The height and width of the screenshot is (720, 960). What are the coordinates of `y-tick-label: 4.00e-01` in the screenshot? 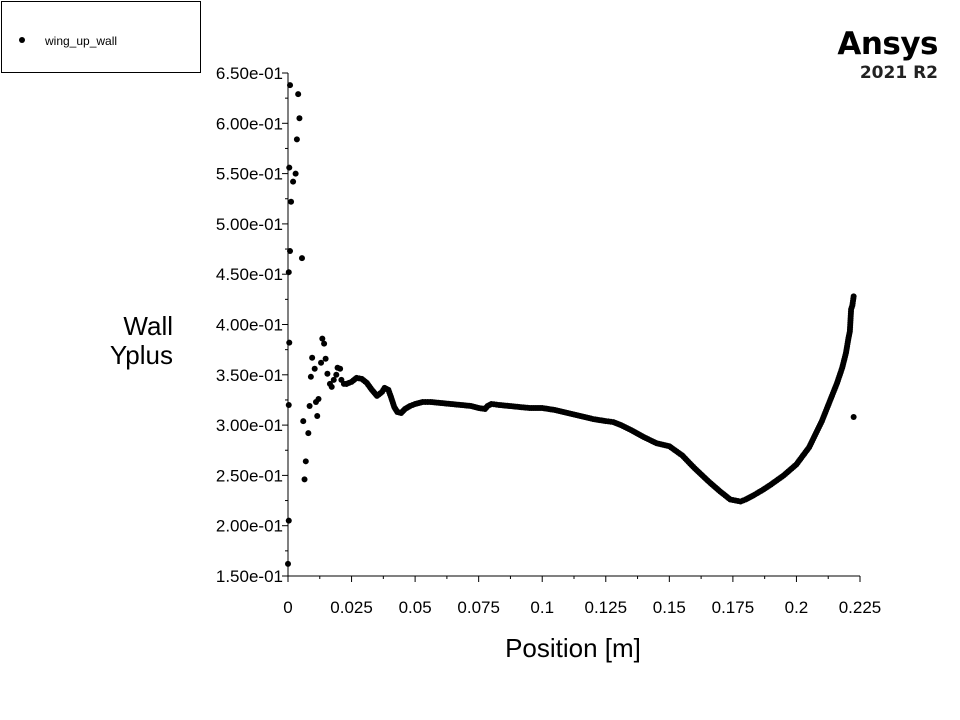 It's located at (249, 325).